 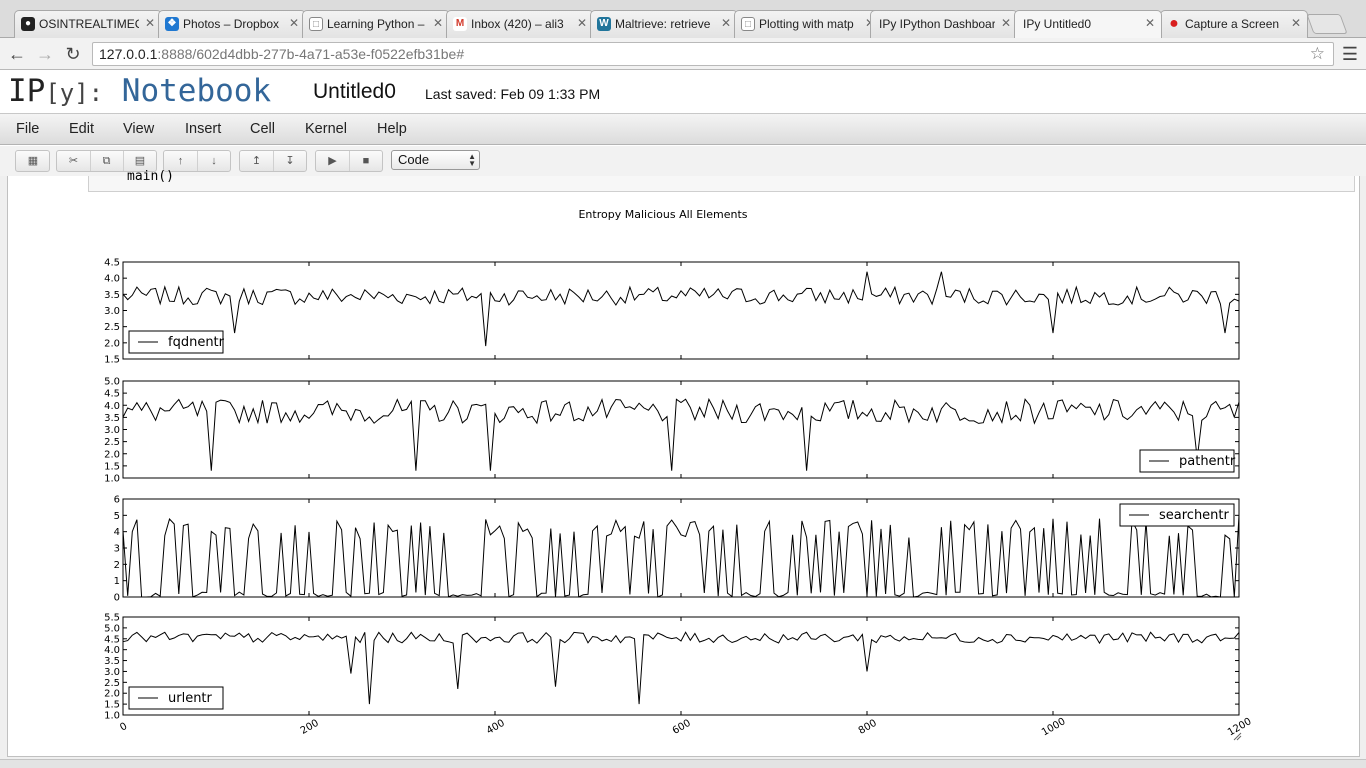 I want to click on insert-below-icon: ↧, so click(x=290, y=161).